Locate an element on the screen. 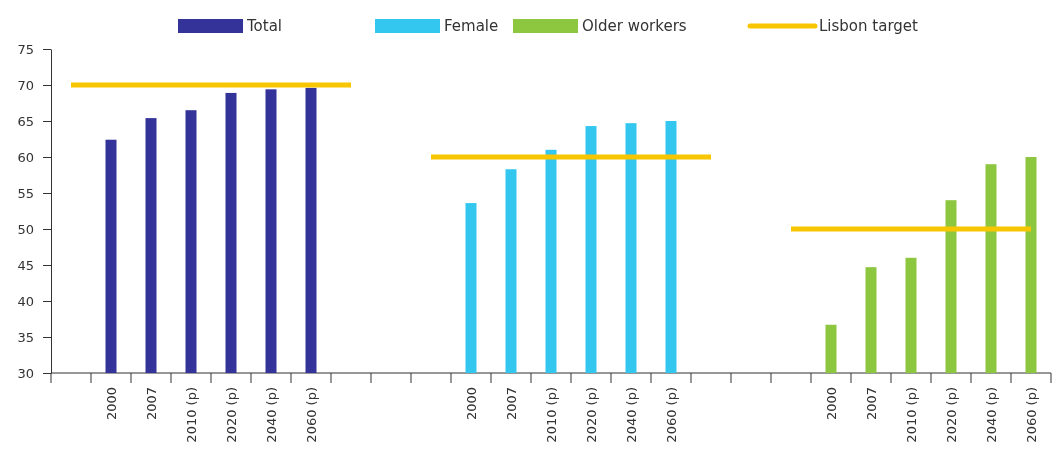 Image resolution: width=1053 pixels, height=457 pixels. y-tick-label: 50 is located at coordinates (25, 229).